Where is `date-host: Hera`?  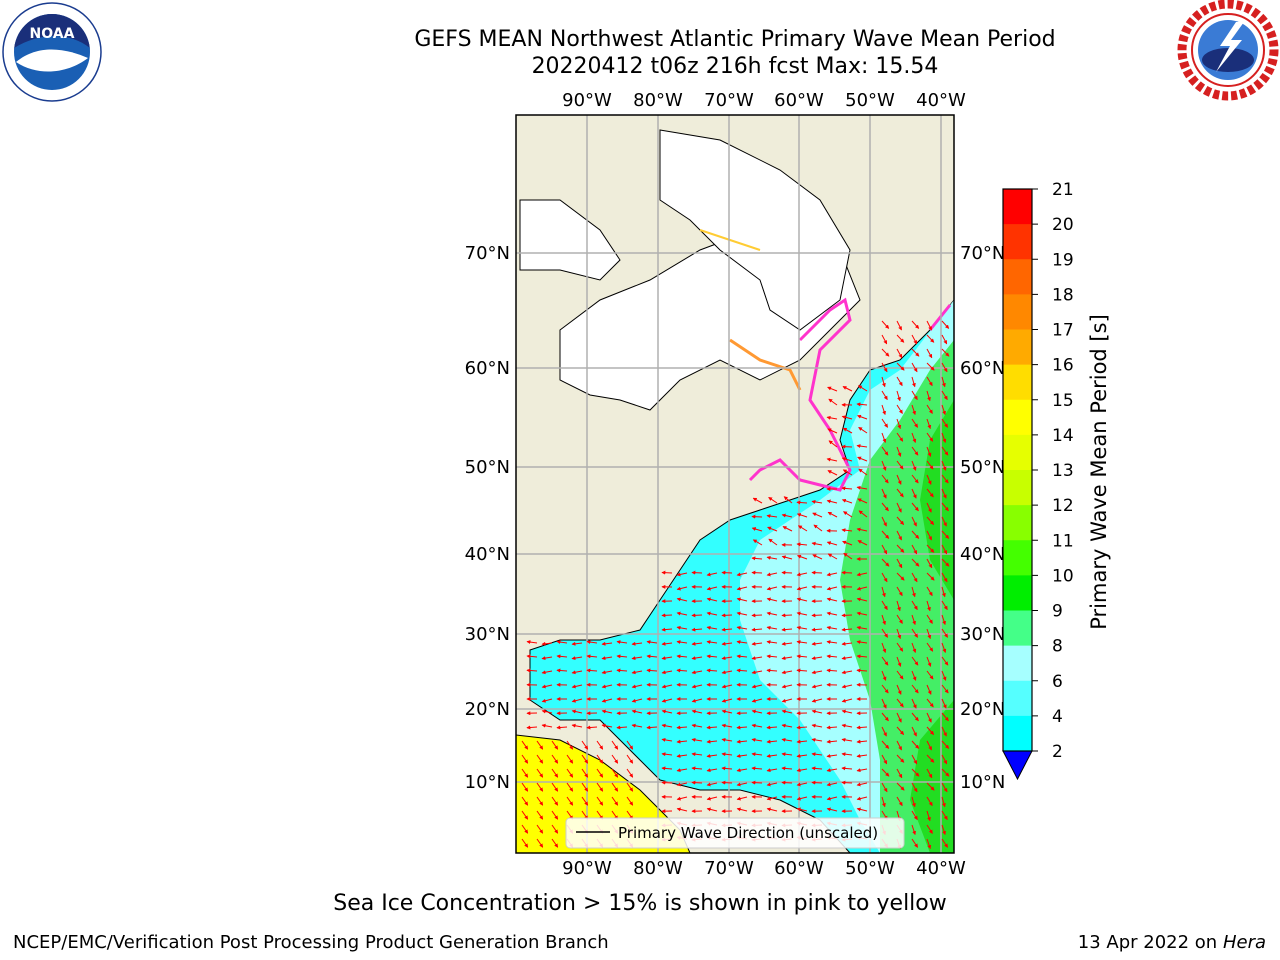 date-host: Hera is located at coordinates (1244, 942).